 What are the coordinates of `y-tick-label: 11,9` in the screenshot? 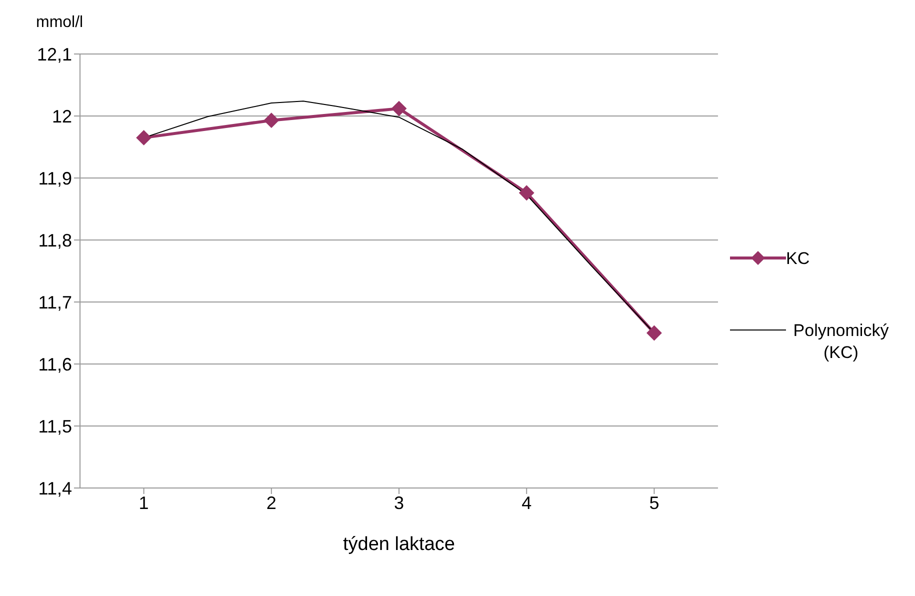 It's located at (55, 178).